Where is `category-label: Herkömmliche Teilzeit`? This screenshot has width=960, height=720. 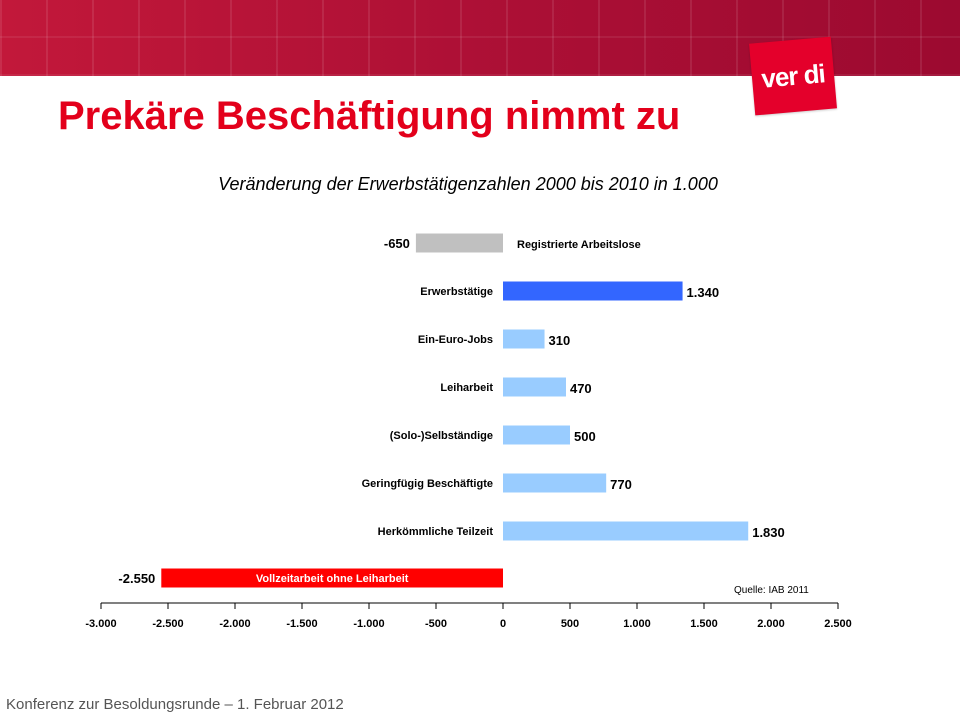
category-label: Herkömmliche Teilzeit is located at coordinates (436, 532).